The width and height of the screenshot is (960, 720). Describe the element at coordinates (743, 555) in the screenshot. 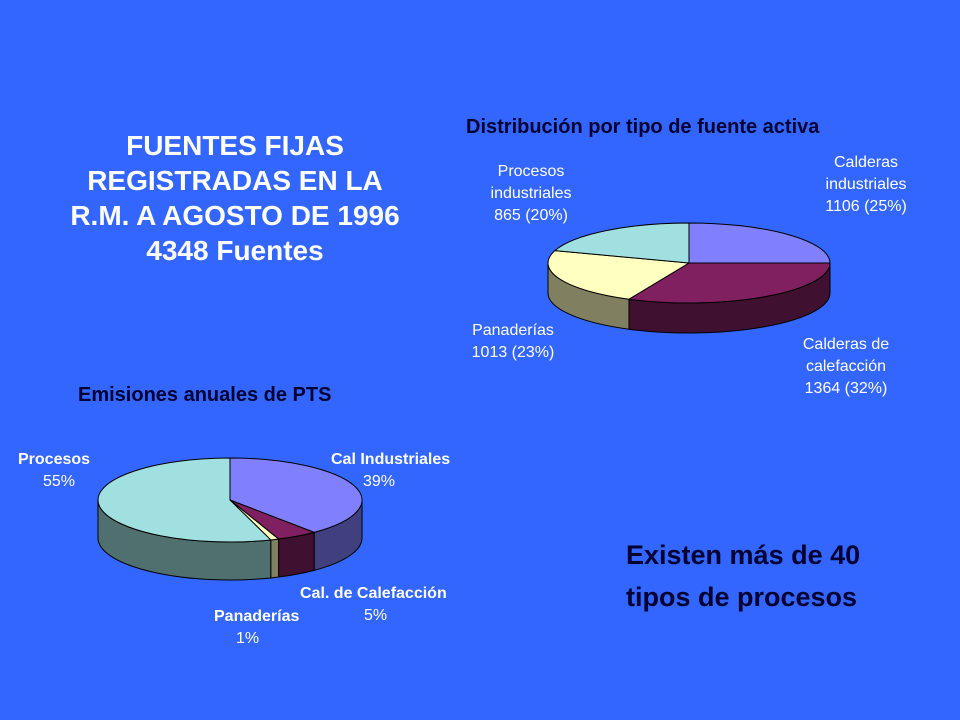

I see `note-line-1: Existen más de 40` at that location.